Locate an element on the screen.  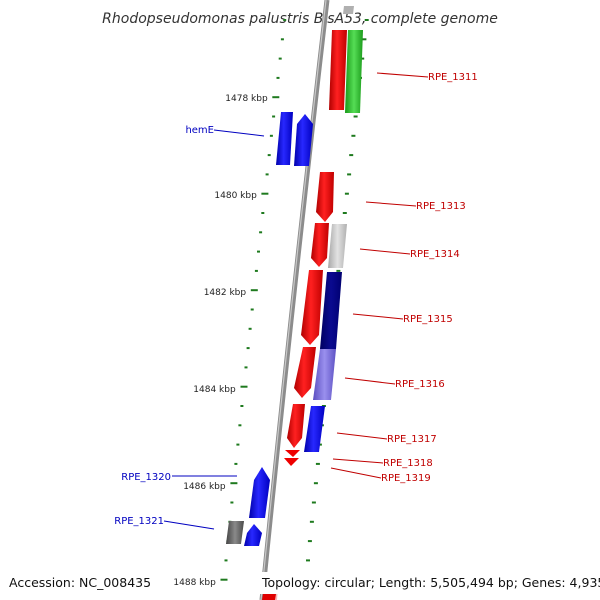
gene-feature-top-grey is located at coordinates (348, 10).